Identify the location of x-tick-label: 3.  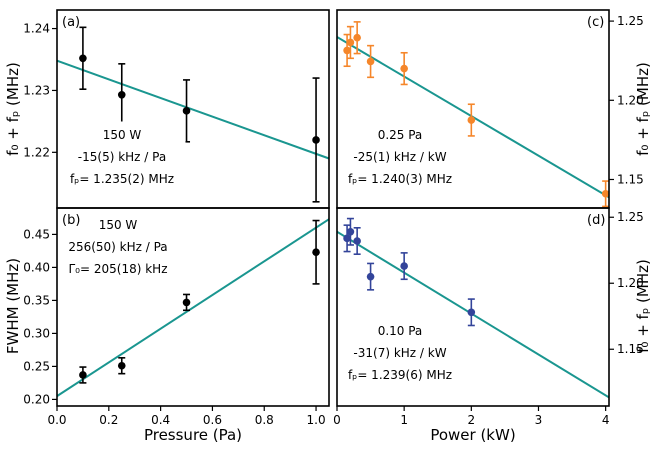
(539, 420).